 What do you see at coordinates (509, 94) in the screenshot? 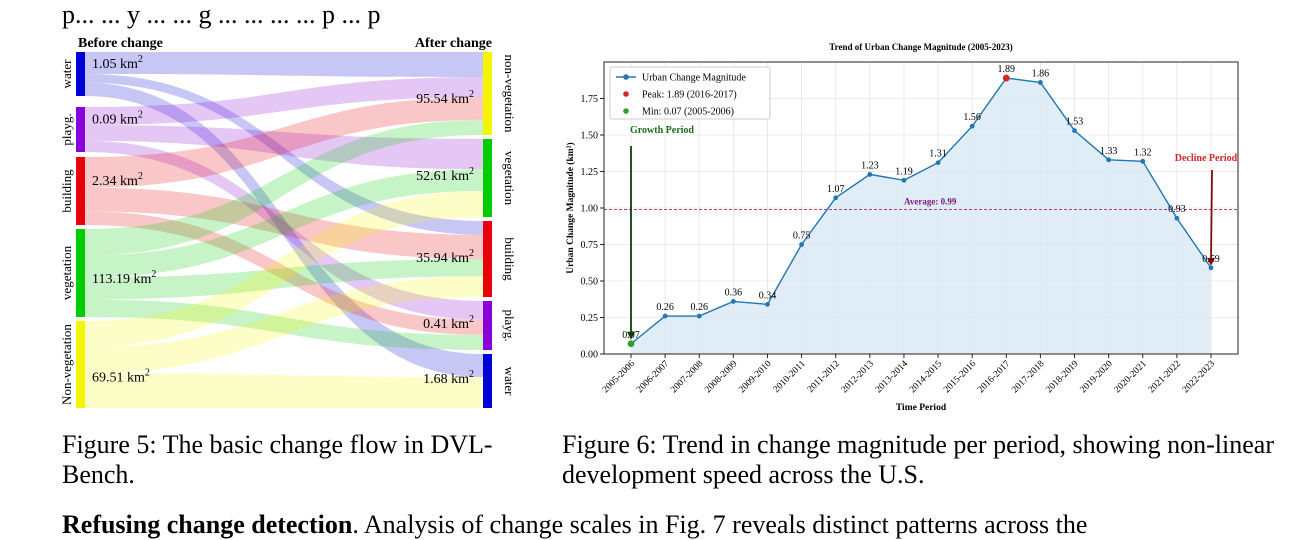
I see `right-node-label: non-vegetation` at bounding box center [509, 94].